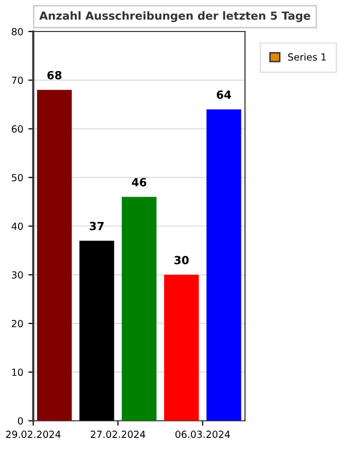 The height and width of the screenshot is (450, 350). What do you see at coordinates (139, 182) in the screenshot?
I see `data-label: 46` at bounding box center [139, 182].